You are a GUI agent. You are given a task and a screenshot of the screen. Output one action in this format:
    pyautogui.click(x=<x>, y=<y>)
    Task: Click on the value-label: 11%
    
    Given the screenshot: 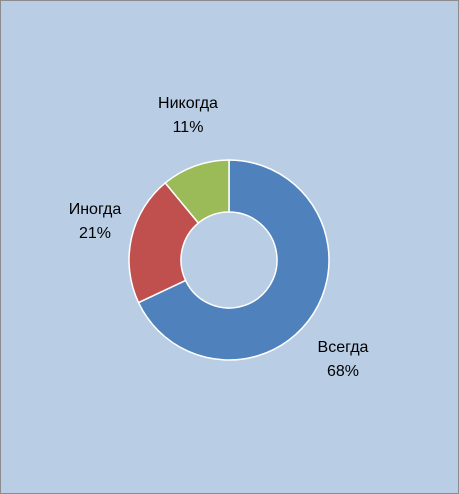 What is the action you would take?
    pyautogui.click(x=188, y=127)
    